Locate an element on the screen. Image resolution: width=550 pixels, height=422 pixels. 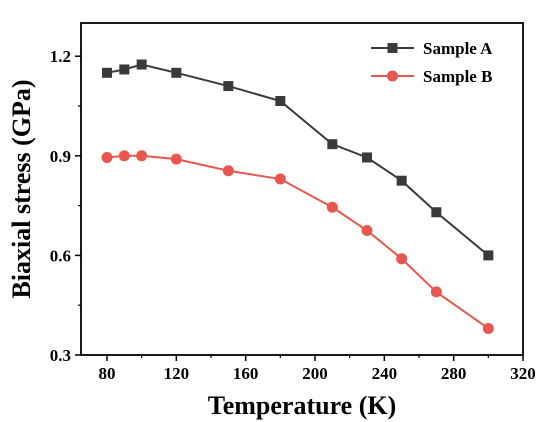
y-tick-label: 1.2 is located at coordinates (60, 56).